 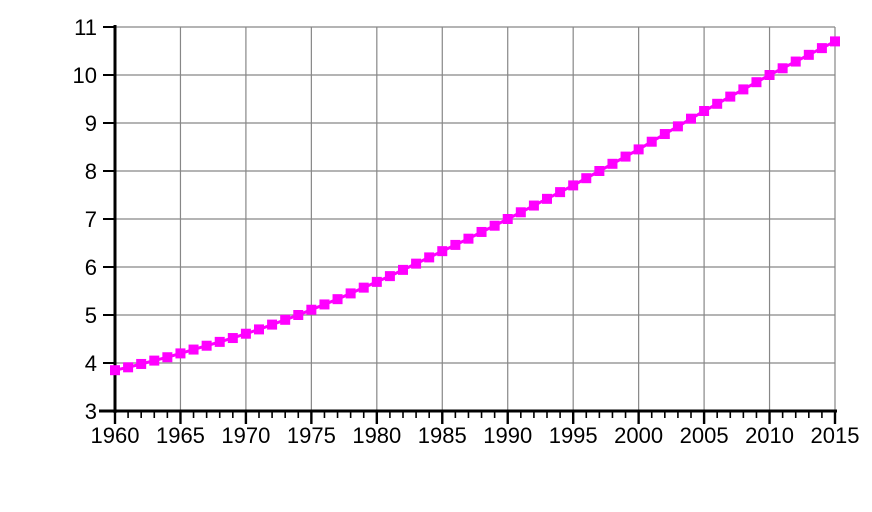 What do you see at coordinates (507, 435) in the screenshot?
I see `x-axis-tick-label: 1990` at bounding box center [507, 435].